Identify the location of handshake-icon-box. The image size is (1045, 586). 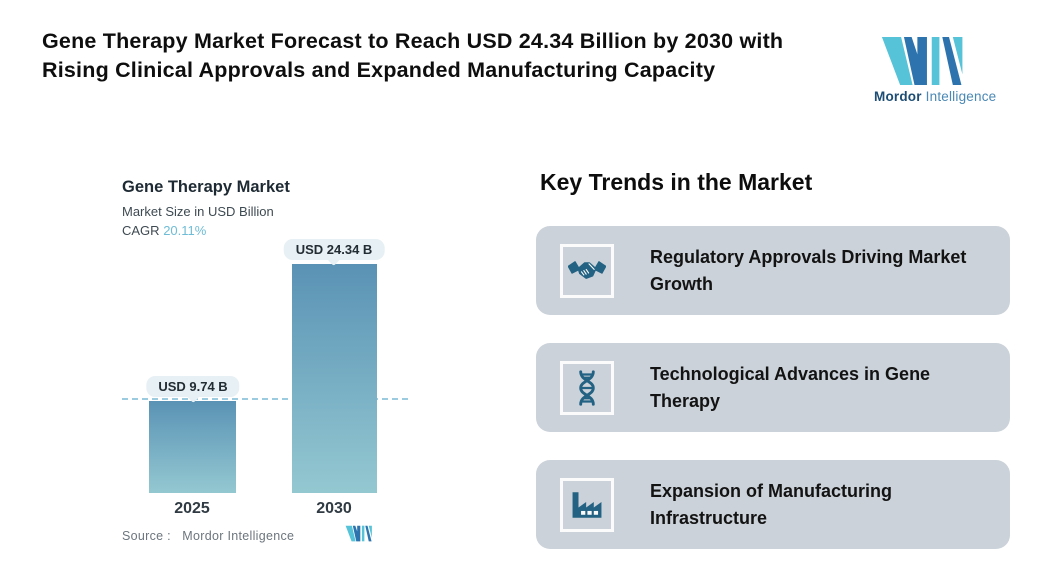
(587, 270).